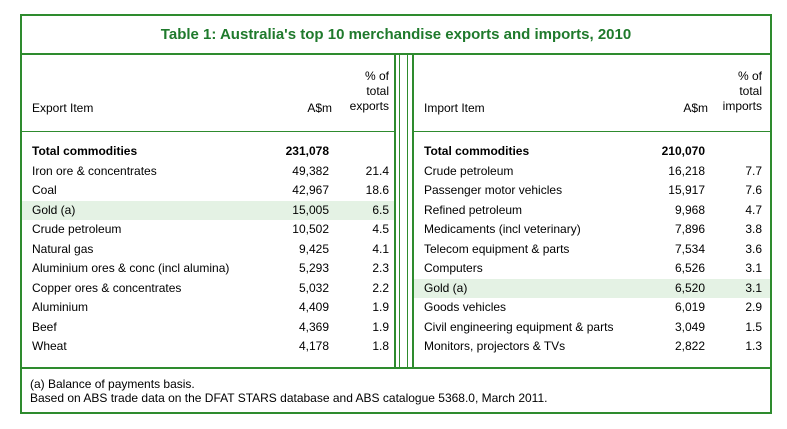  Describe the element at coordinates (313, 248) in the screenshot. I see `export-value: 9,425` at that location.